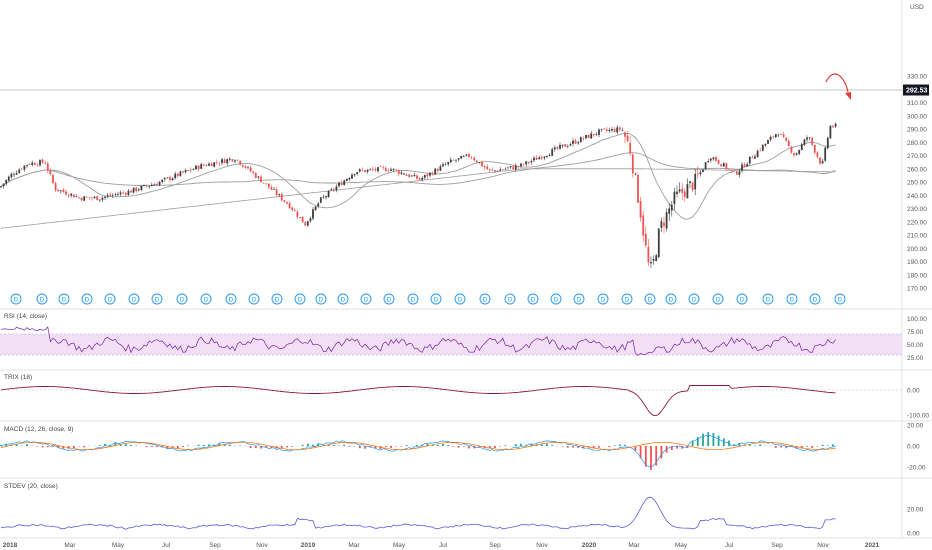 This screenshot has height=550, width=932. Describe the element at coordinates (399, 545) in the screenshot. I see `time-axis-label: May` at that location.